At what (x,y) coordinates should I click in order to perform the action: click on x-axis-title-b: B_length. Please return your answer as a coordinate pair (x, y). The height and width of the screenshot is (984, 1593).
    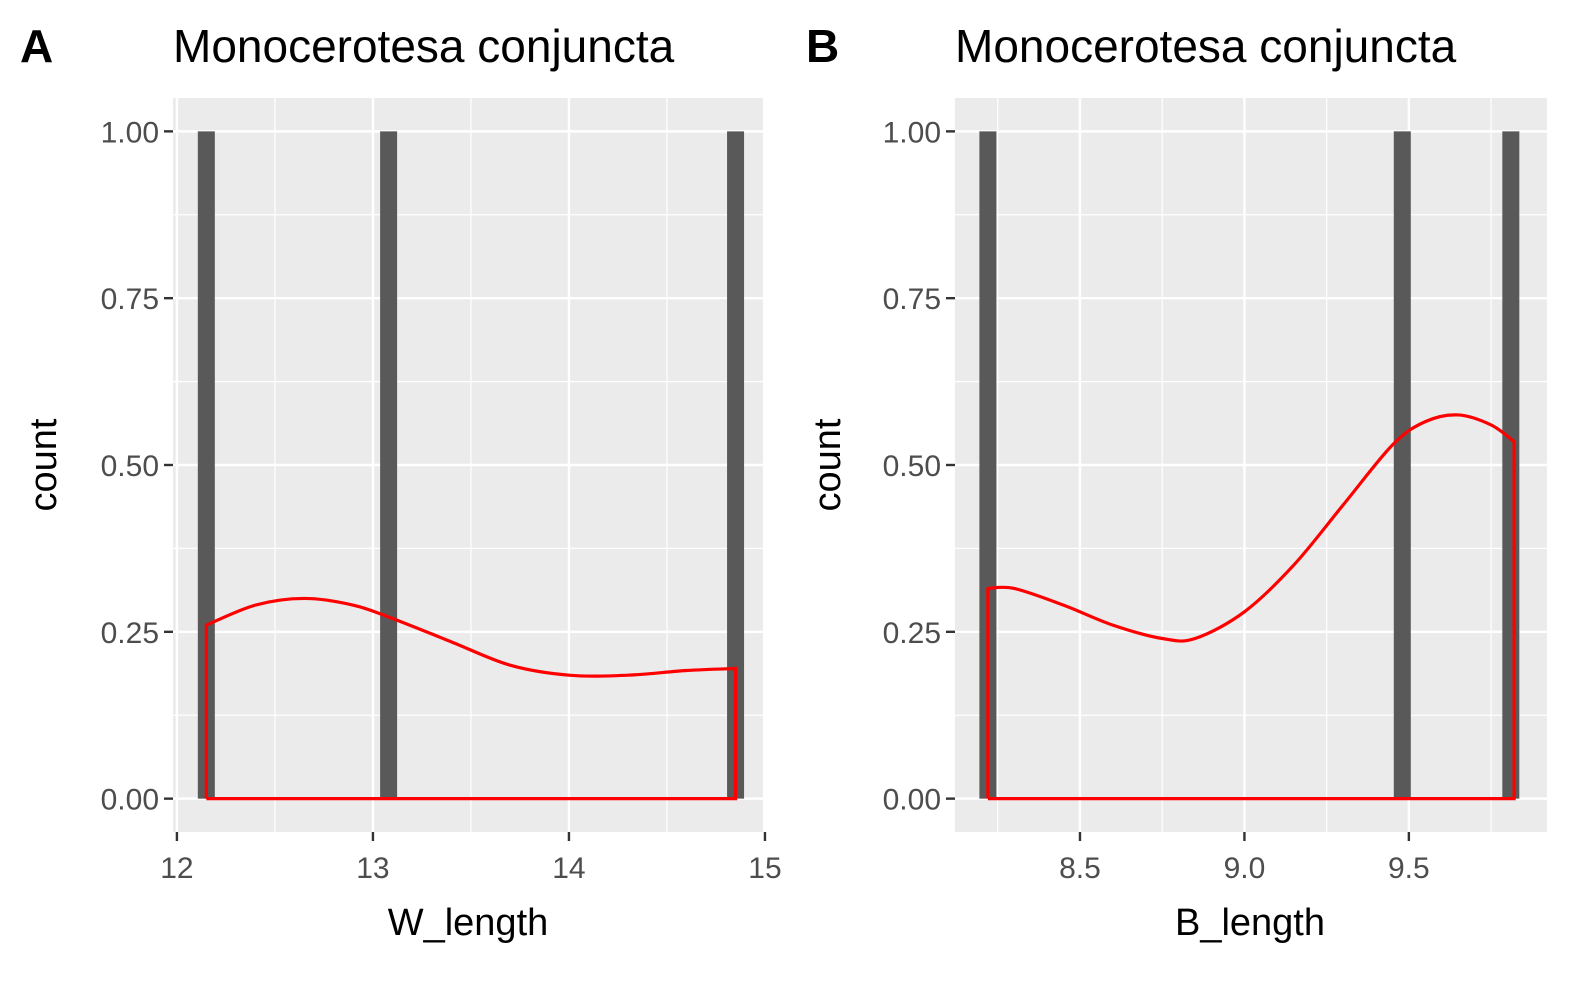
    Looking at the image, I should click on (1250, 923).